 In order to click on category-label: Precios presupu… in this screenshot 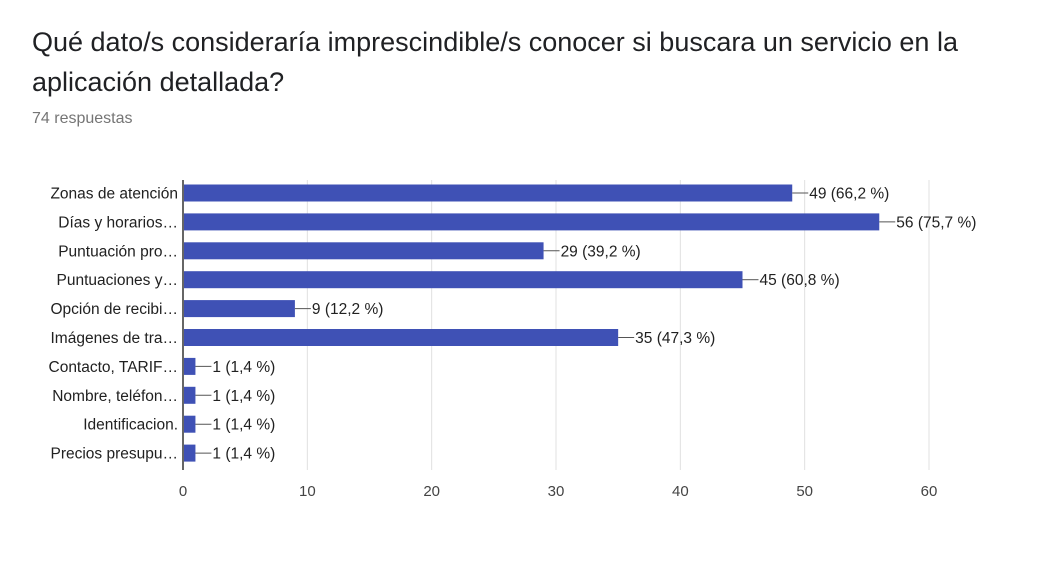, I will do `click(114, 454)`.